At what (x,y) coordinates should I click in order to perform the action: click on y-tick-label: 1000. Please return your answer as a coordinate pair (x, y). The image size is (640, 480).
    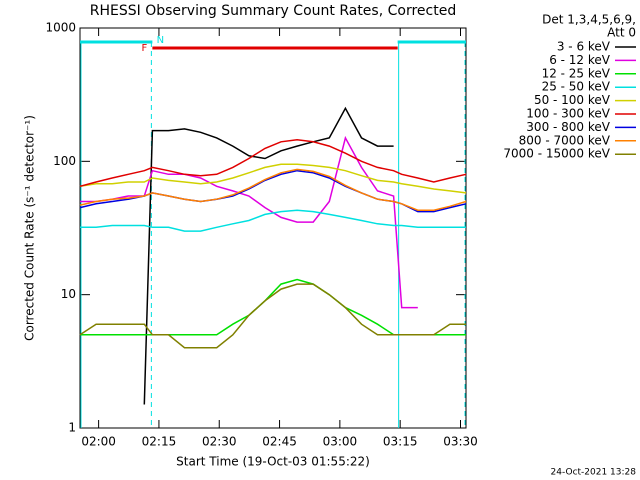
    Looking at the image, I should click on (60, 28).